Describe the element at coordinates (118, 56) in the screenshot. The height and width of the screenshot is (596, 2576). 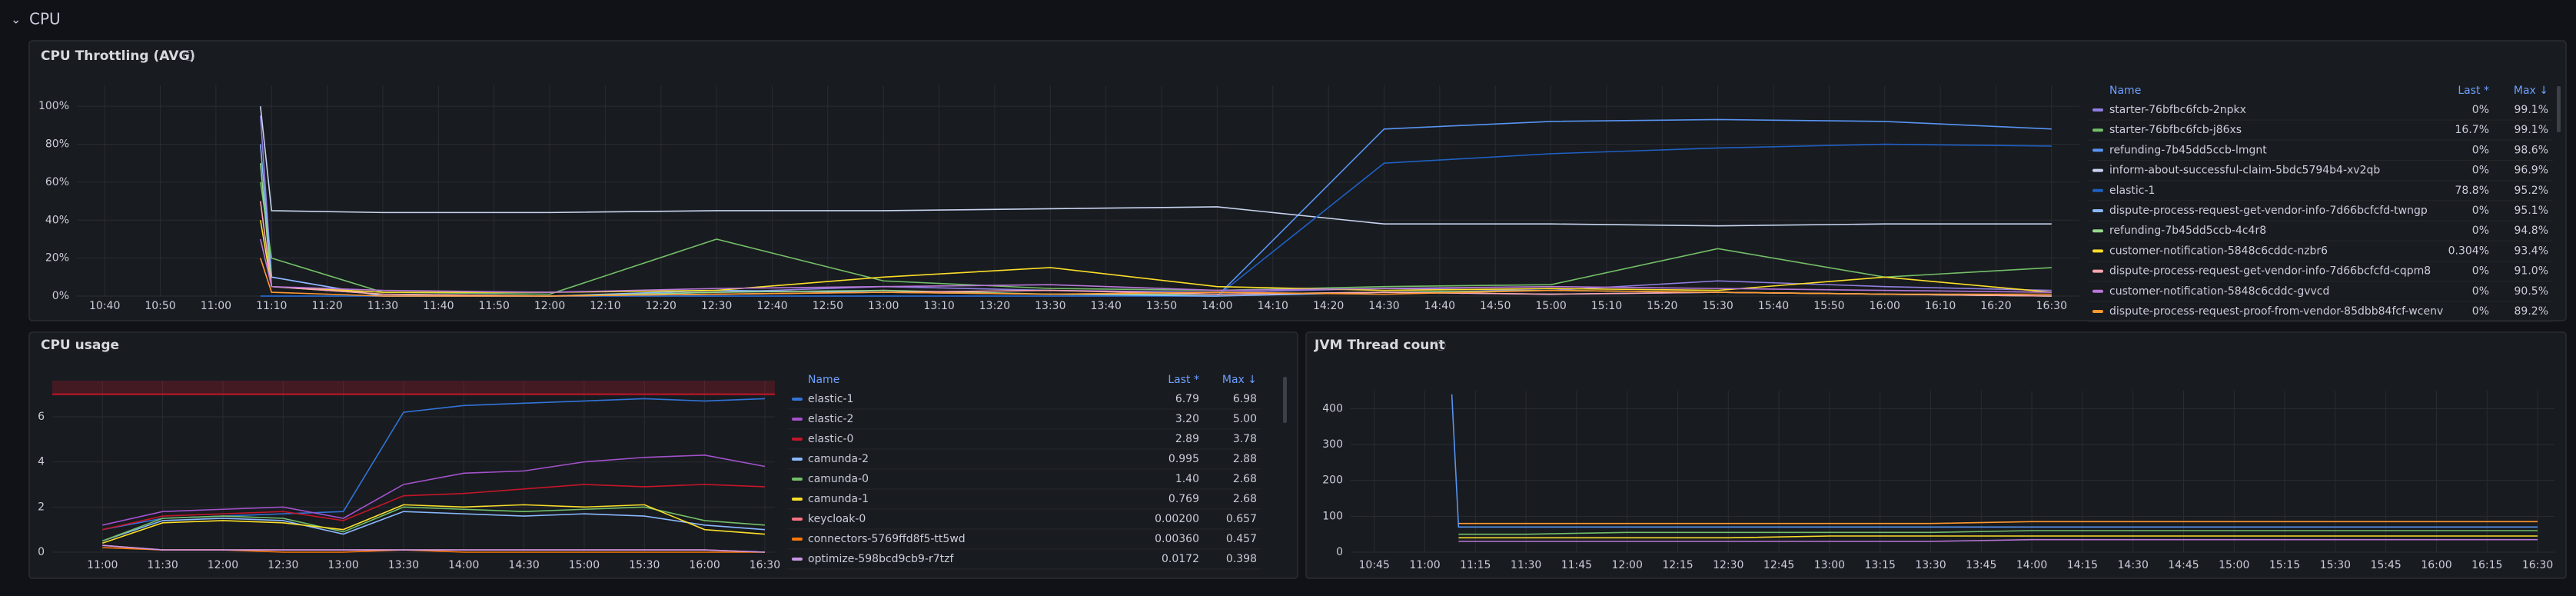
I see `panel-title: CPU Throttling (AVG)` at that location.